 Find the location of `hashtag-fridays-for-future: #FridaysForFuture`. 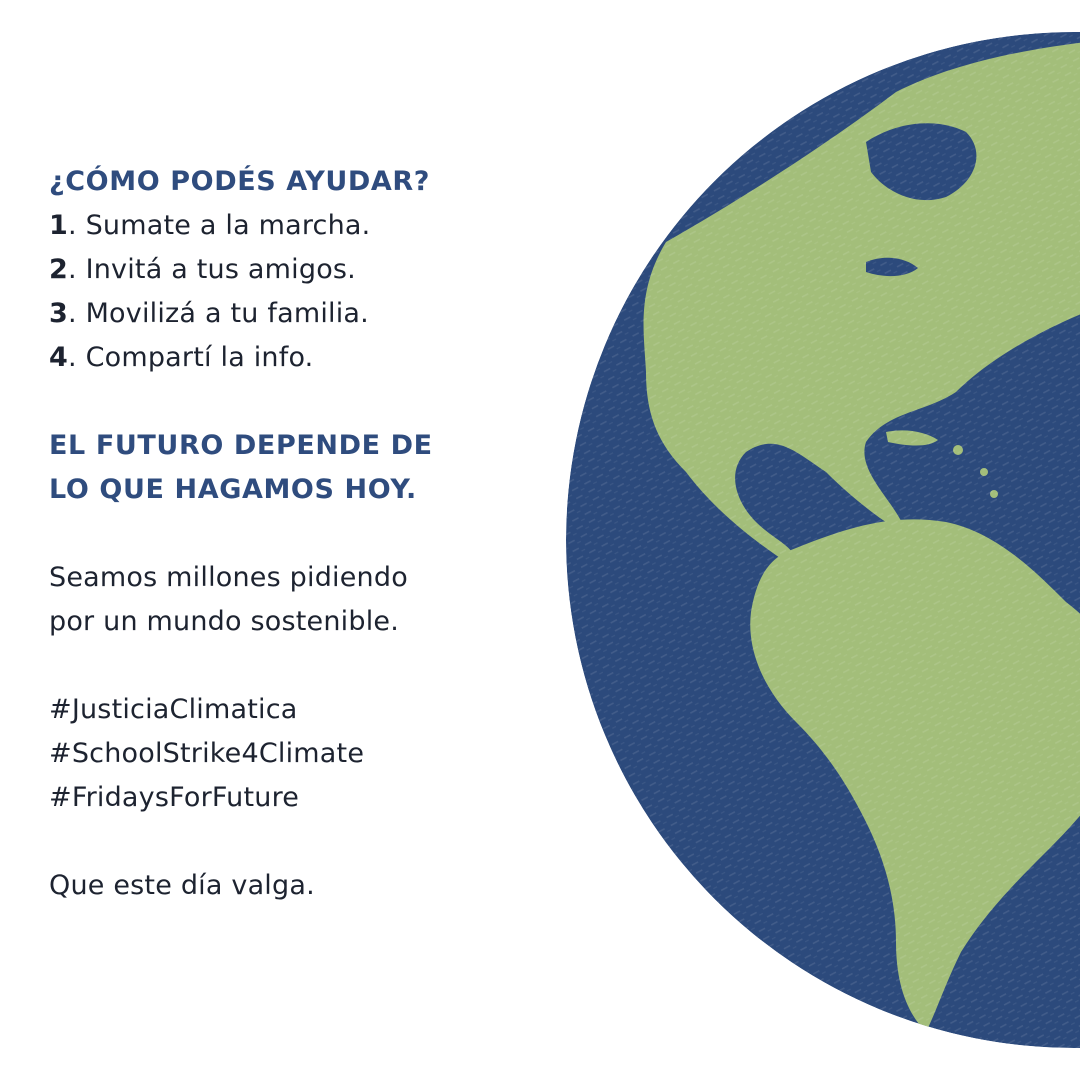

hashtag-fridays-for-future: #FridaysForFuture is located at coordinates (174, 797).